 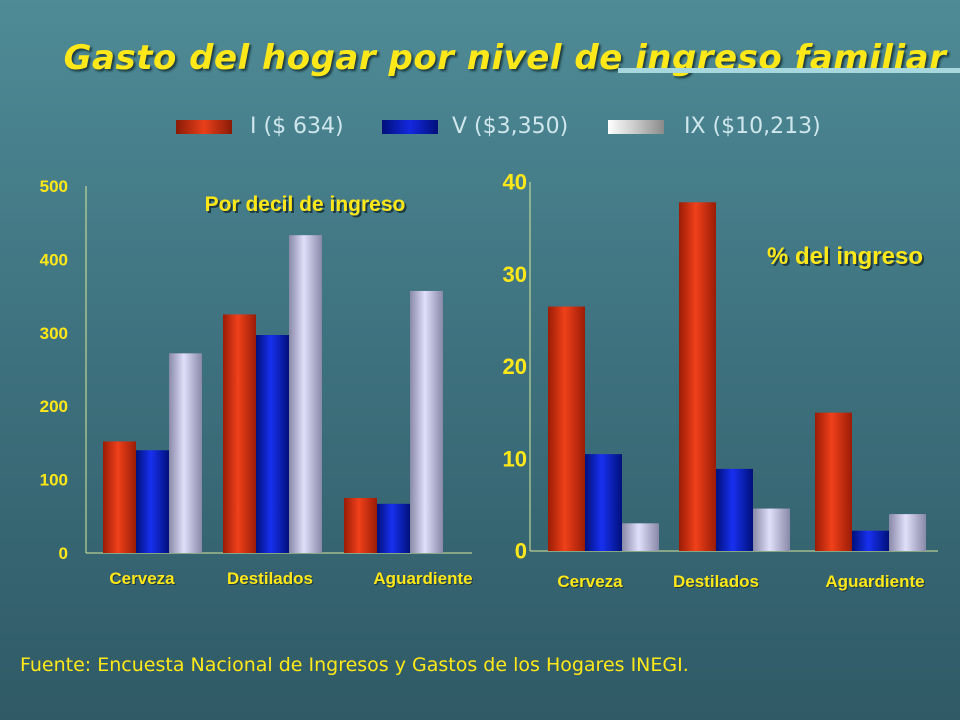 I want to click on y-tick-label: 300, so click(x=54, y=333).